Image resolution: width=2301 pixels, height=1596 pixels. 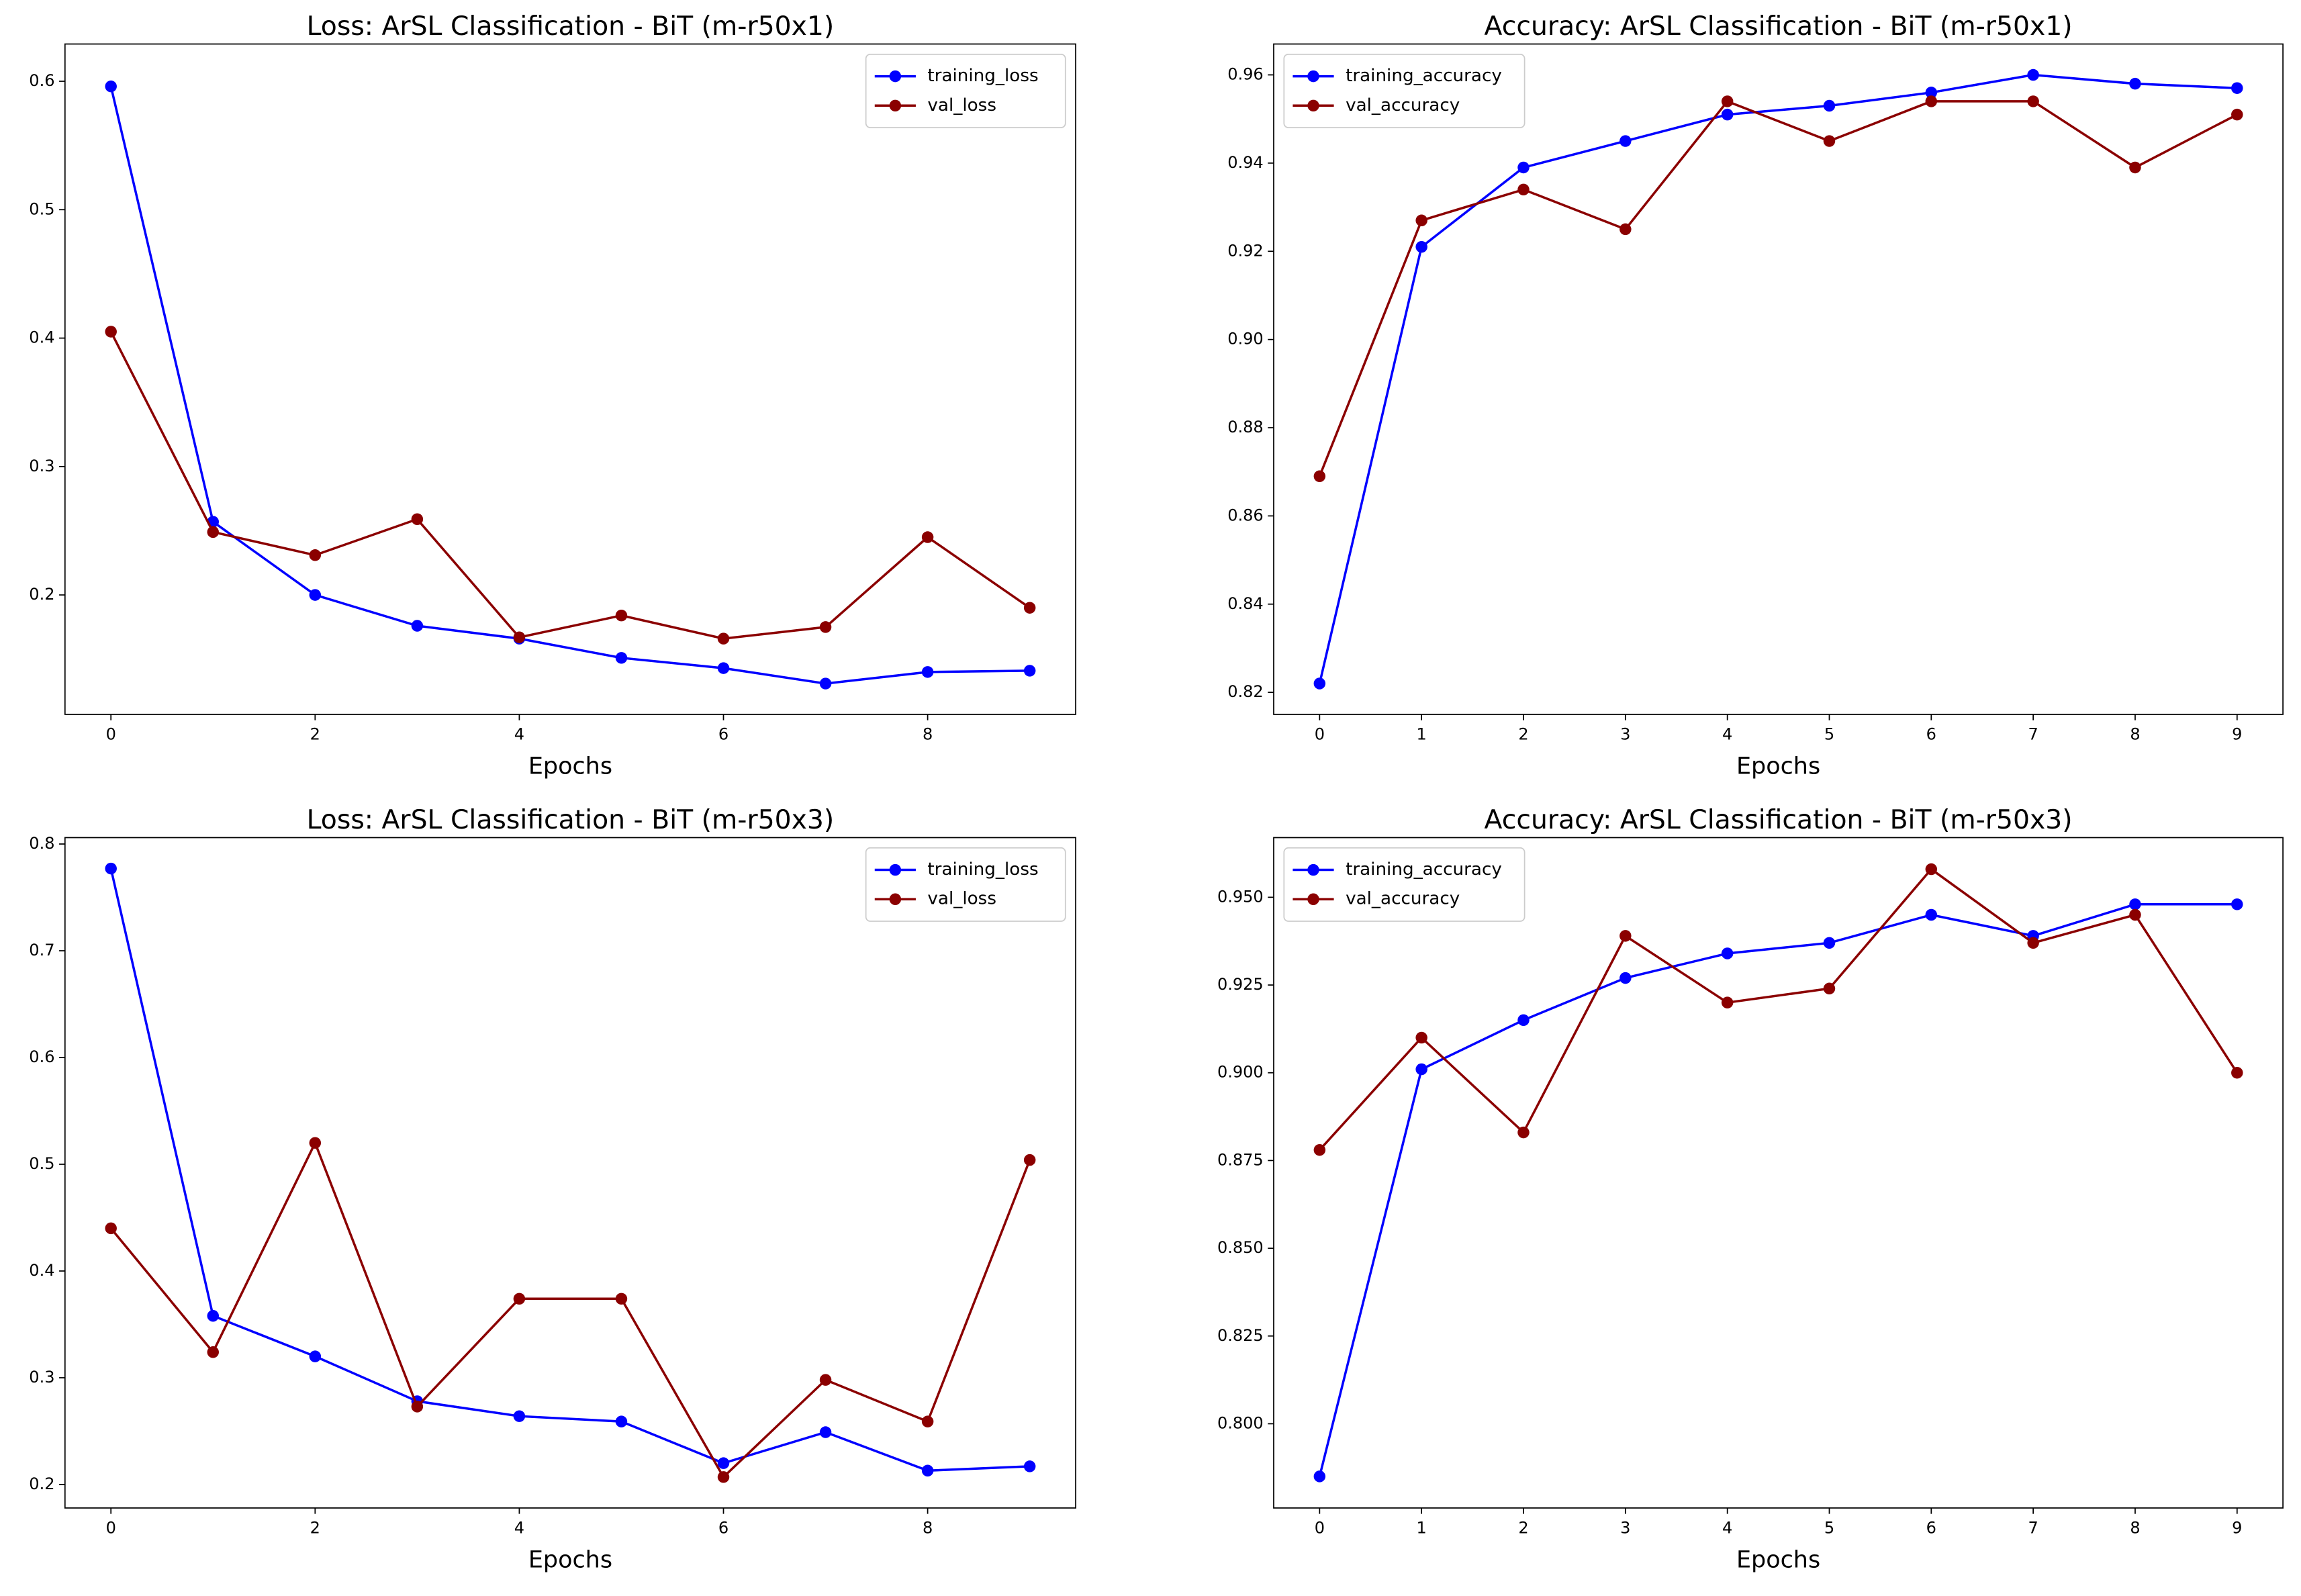 What do you see at coordinates (961, 899) in the screenshot?
I see `legend-label: val_loss` at bounding box center [961, 899].